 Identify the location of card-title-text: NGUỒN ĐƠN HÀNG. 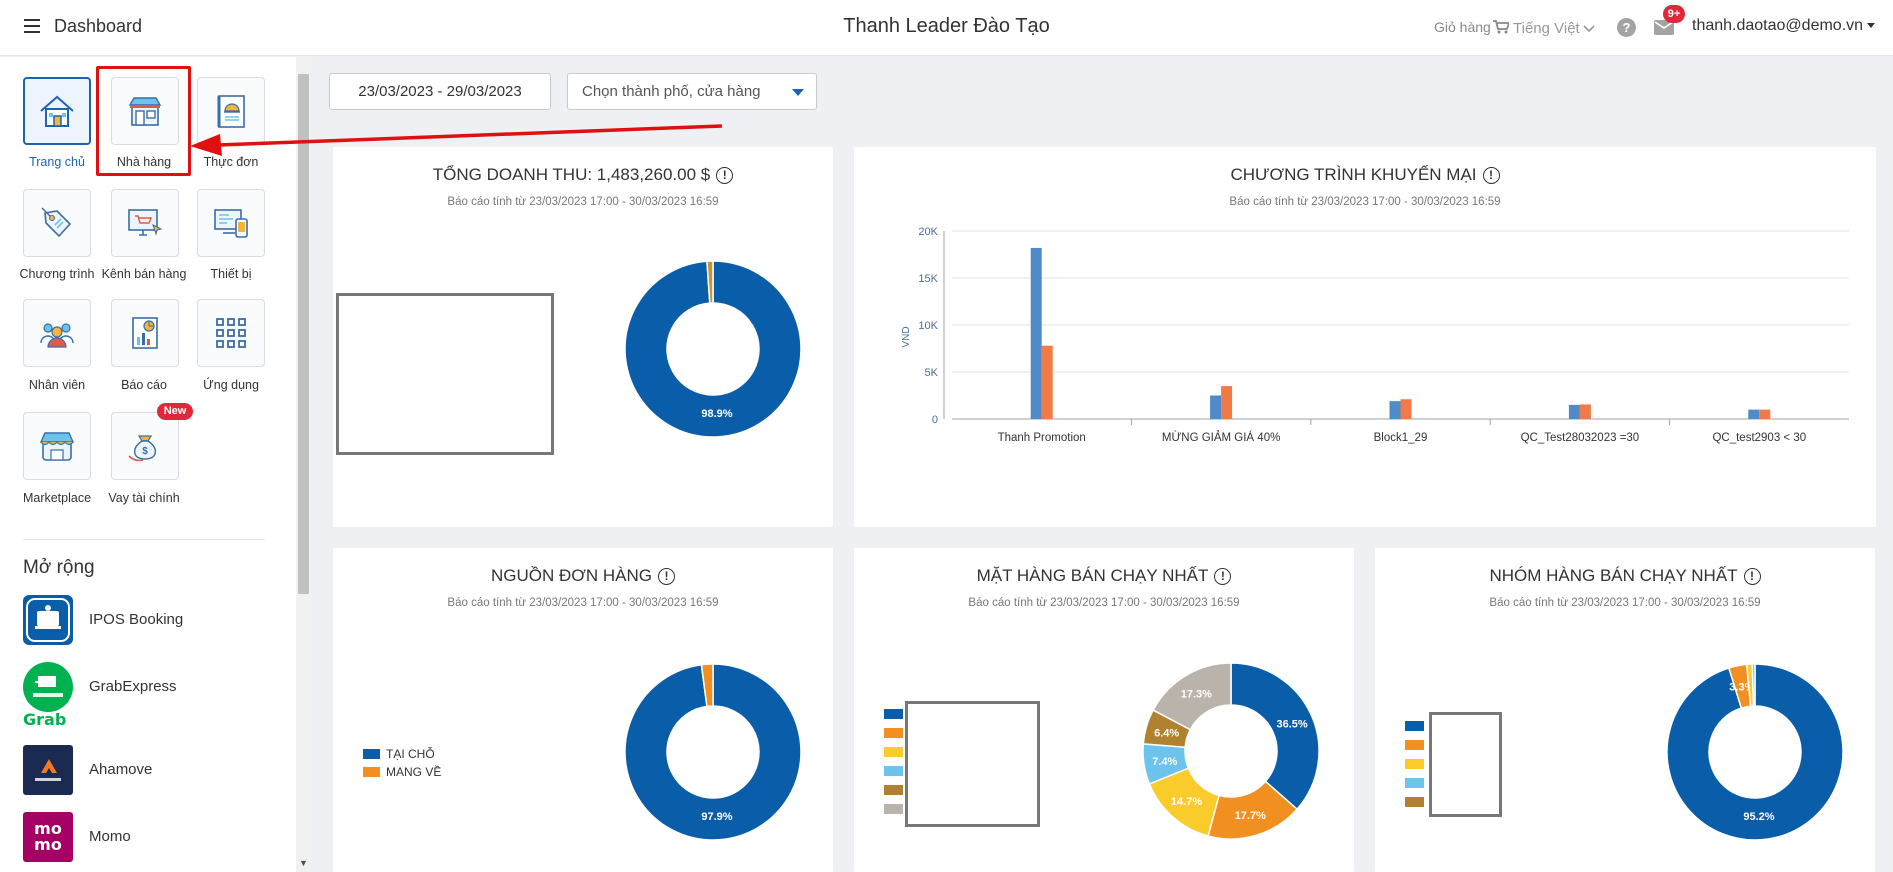
(571, 575).